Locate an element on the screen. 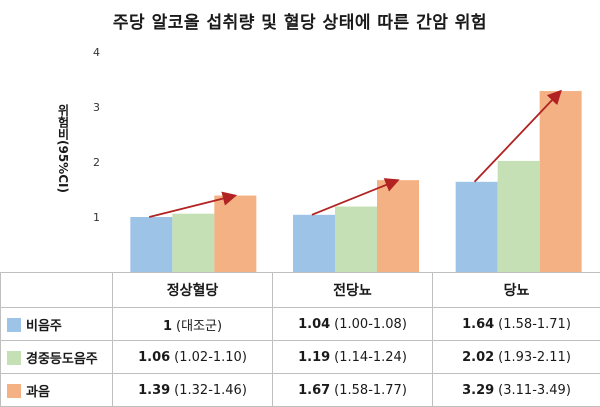 This screenshot has height=407, width=600. ci-value: (3.11-3.49) is located at coordinates (534, 390).